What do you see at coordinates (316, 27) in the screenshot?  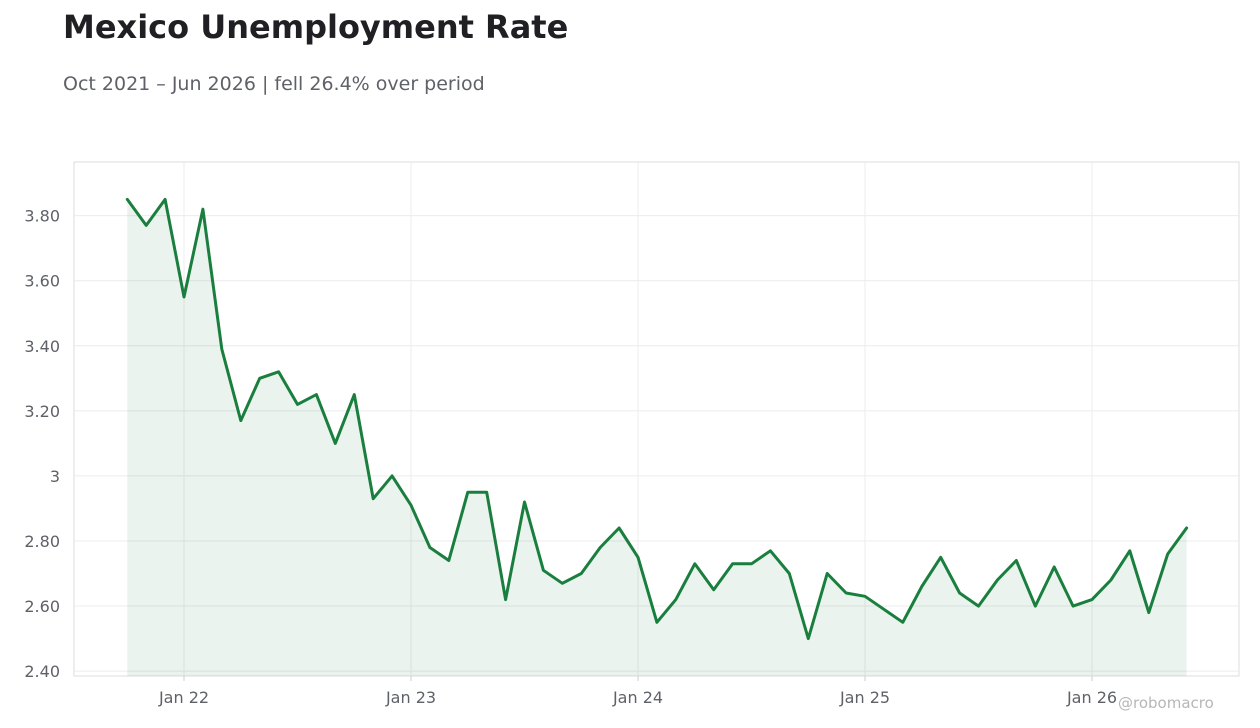 I see `chart-title: Mexico Unemployment Rate` at bounding box center [316, 27].